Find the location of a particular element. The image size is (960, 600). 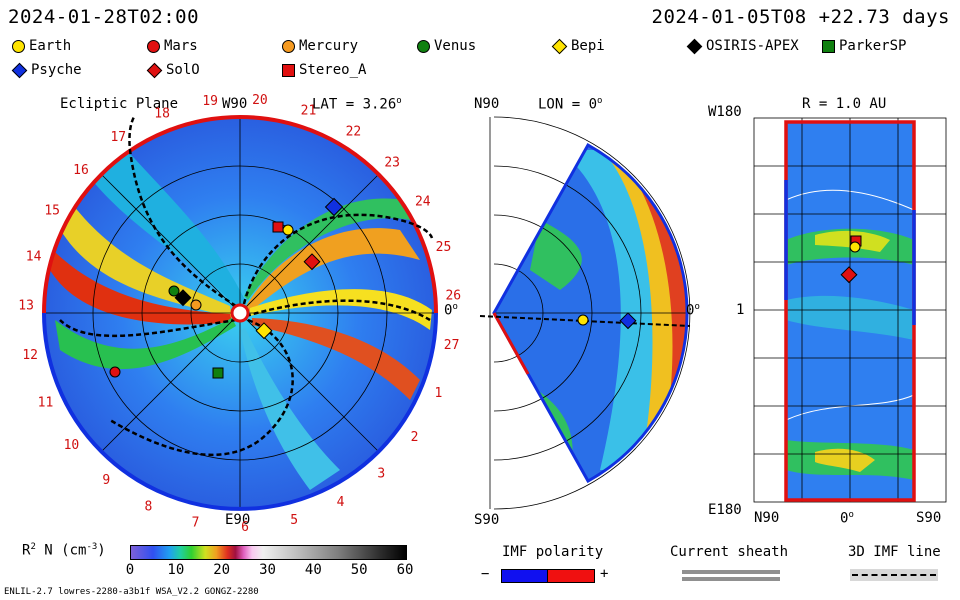

legend-label: Earth is located at coordinates (50, 46).